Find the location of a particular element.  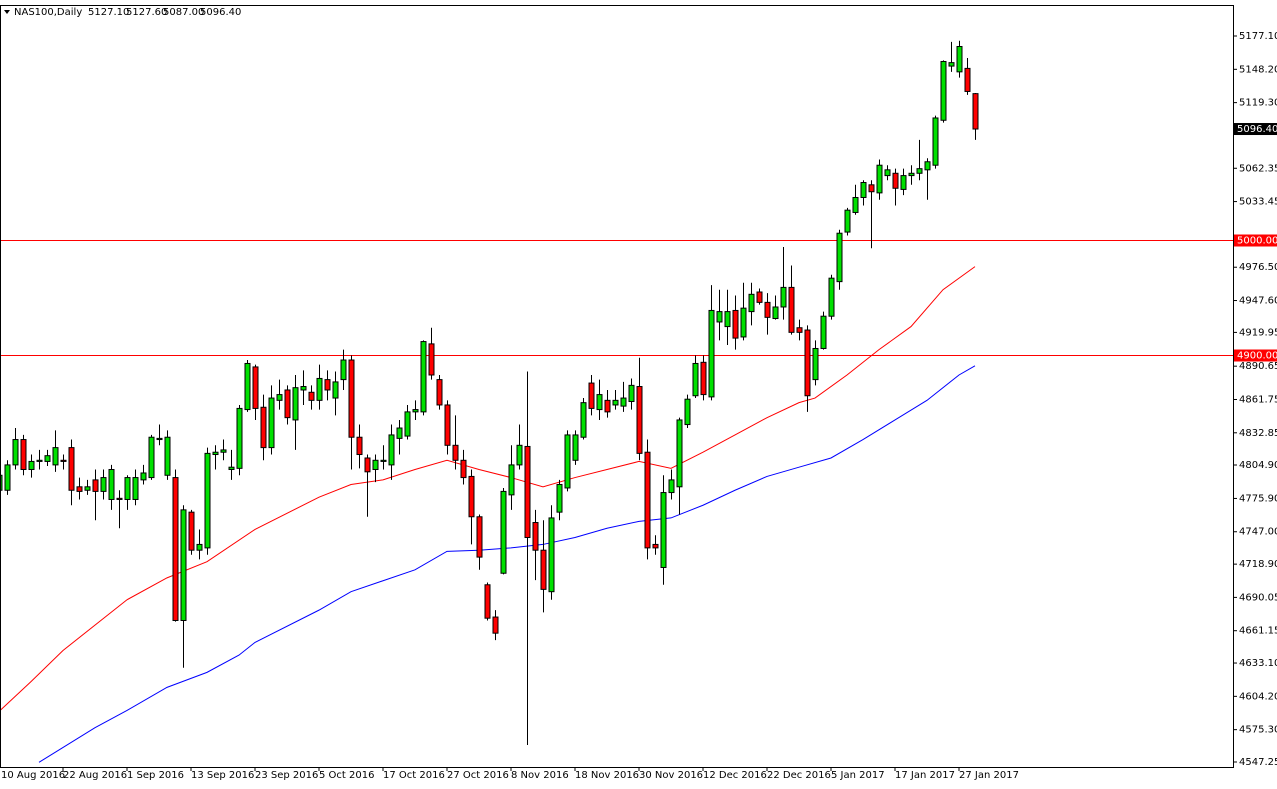

x-tick-label: 27 Jan 2017 is located at coordinates (989, 775).